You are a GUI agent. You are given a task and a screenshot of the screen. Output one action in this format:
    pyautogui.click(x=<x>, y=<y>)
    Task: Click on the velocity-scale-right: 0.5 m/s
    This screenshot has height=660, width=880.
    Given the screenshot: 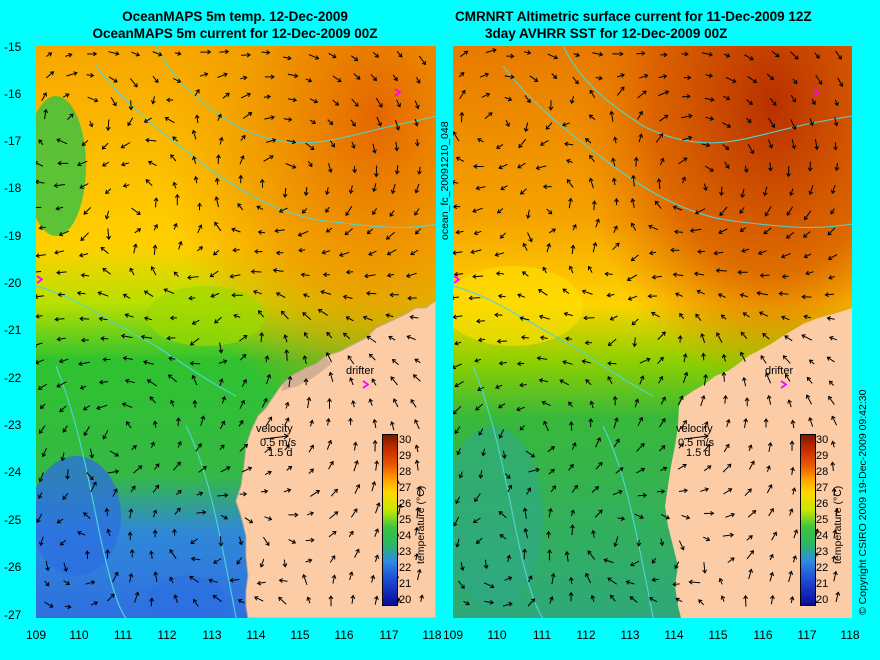 What is the action you would take?
    pyautogui.click(x=696, y=443)
    